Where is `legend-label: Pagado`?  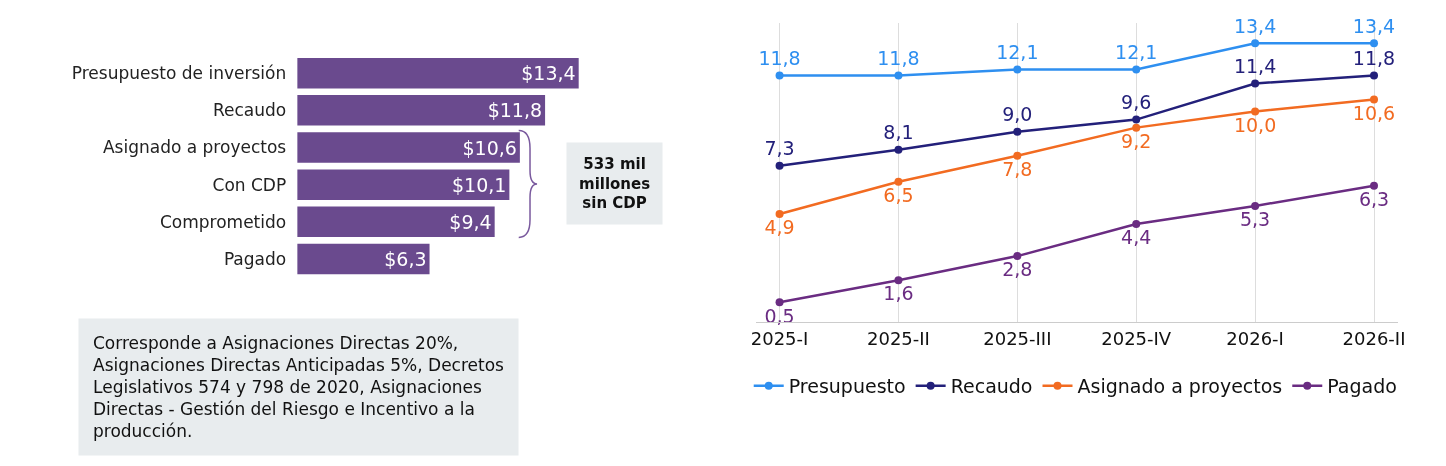 legend-label: Pagado is located at coordinates (1362, 386).